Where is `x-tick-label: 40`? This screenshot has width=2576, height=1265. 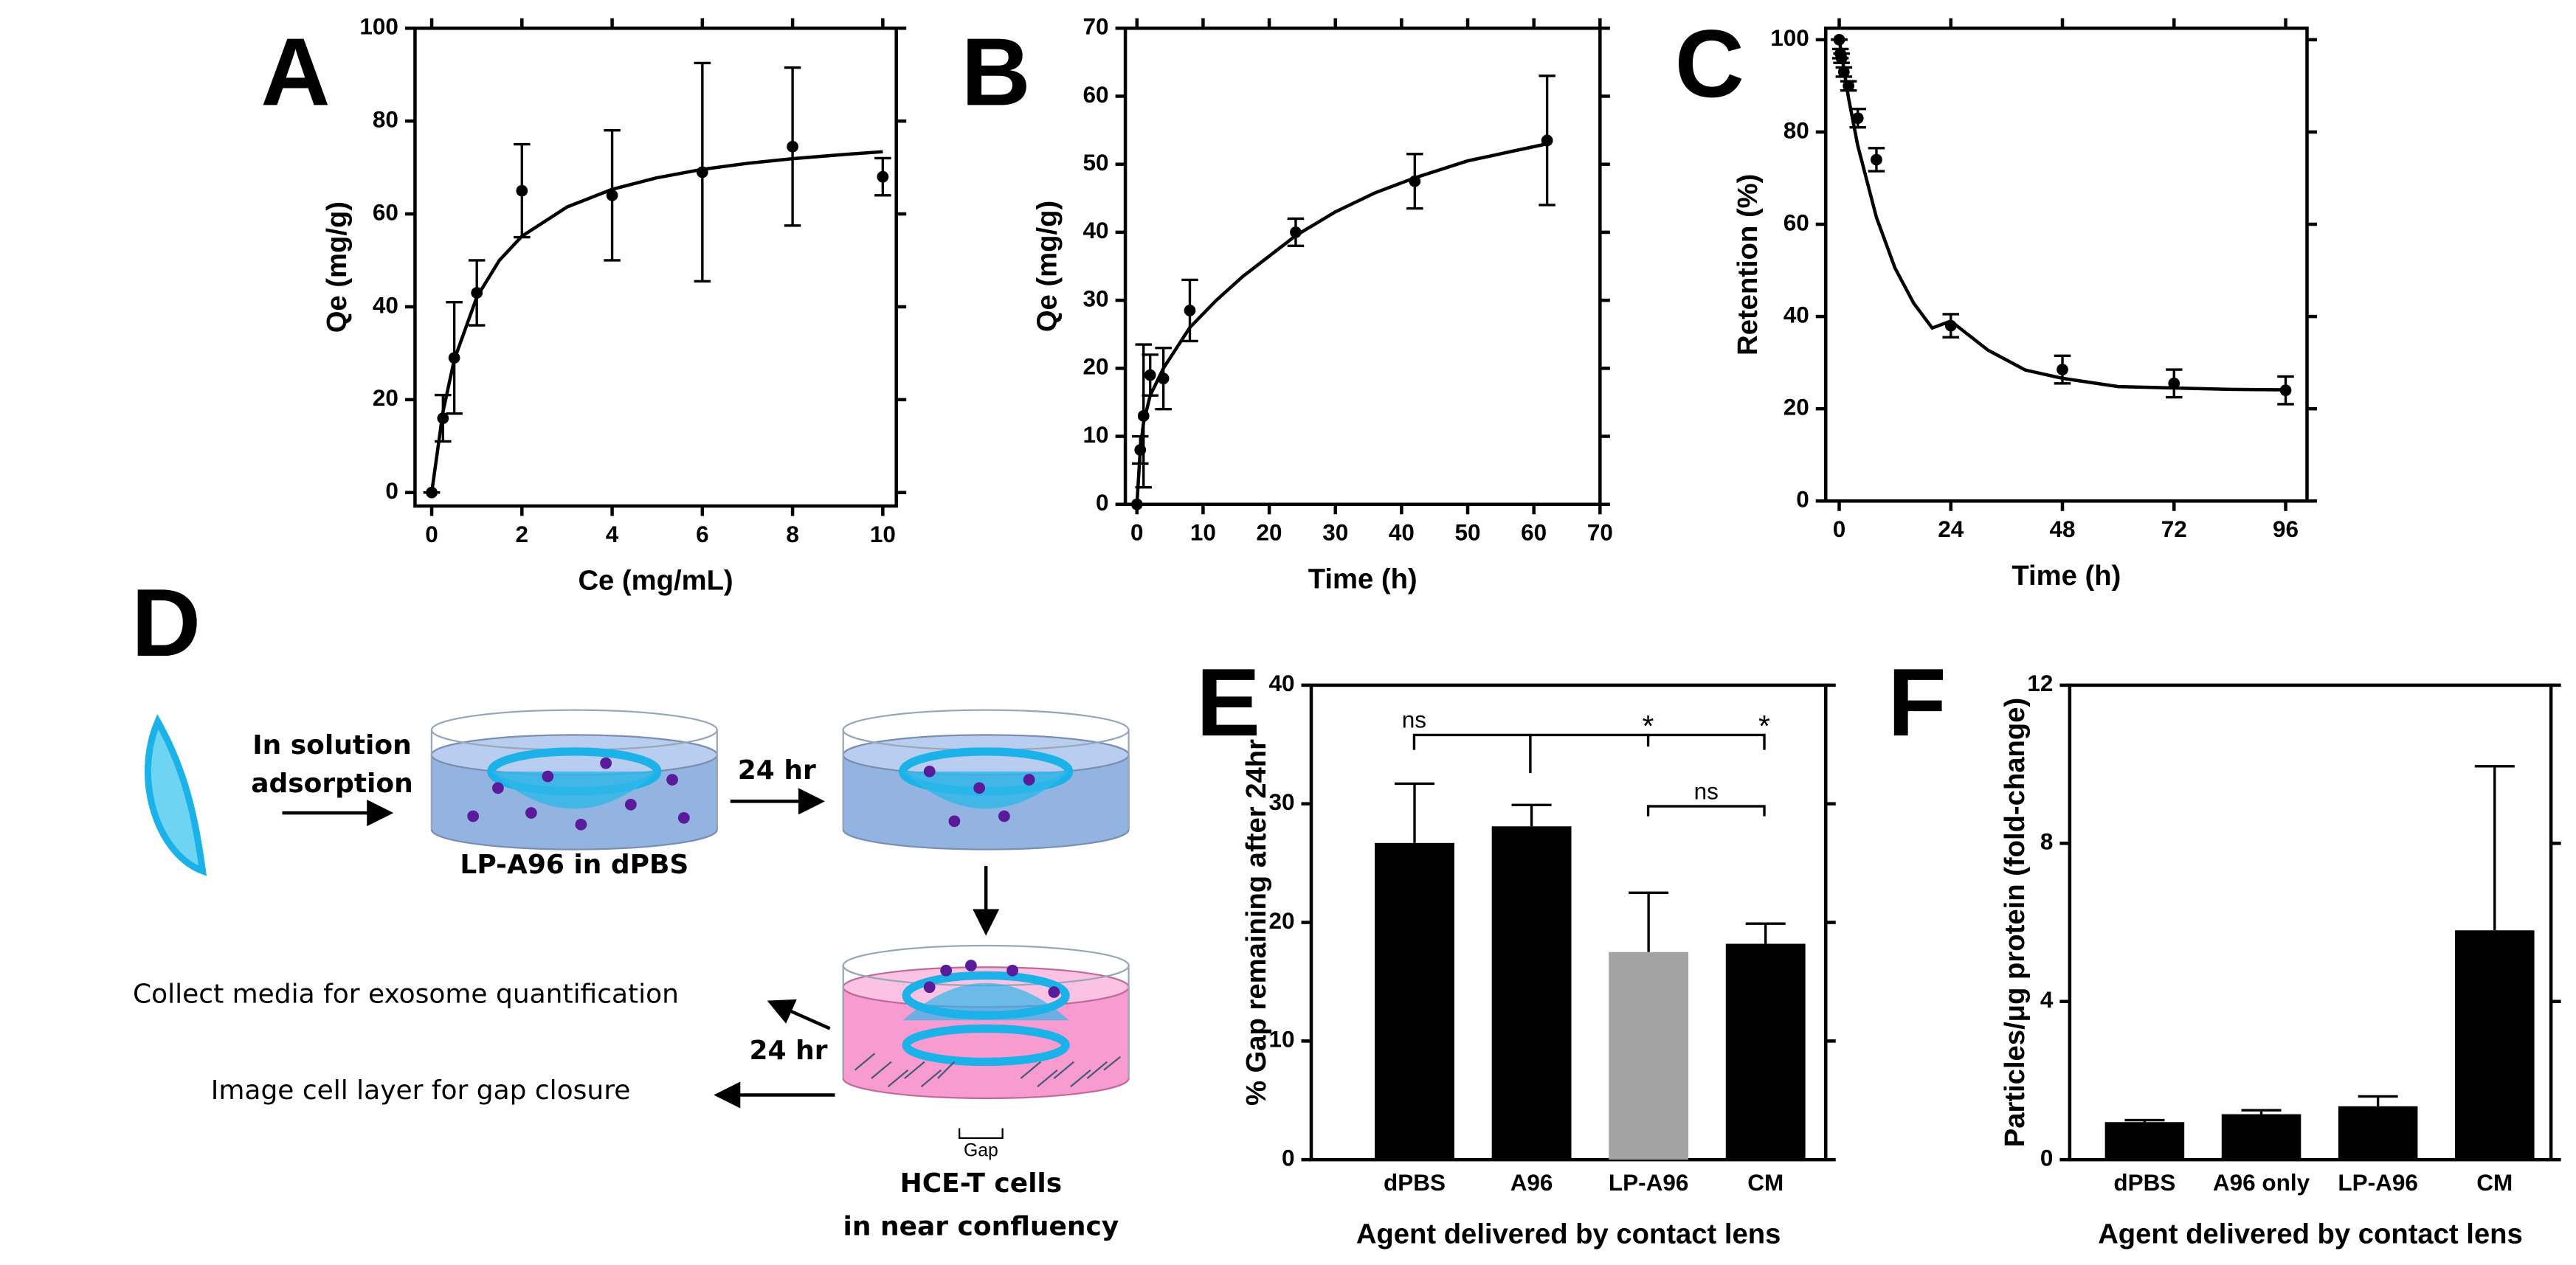 x-tick-label: 40 is located at coordinates (1402, 533).